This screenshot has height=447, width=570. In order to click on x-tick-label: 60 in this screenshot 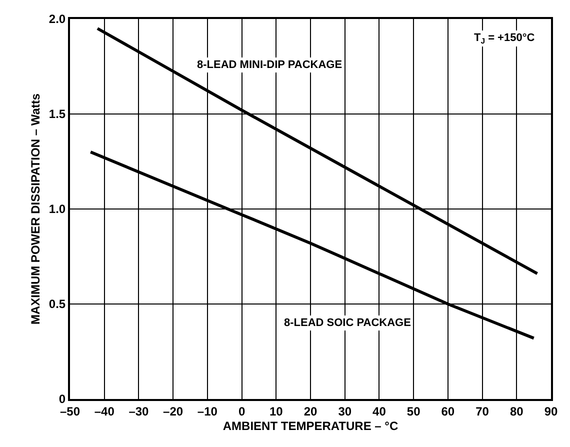, I will do `click(448, 411)`.